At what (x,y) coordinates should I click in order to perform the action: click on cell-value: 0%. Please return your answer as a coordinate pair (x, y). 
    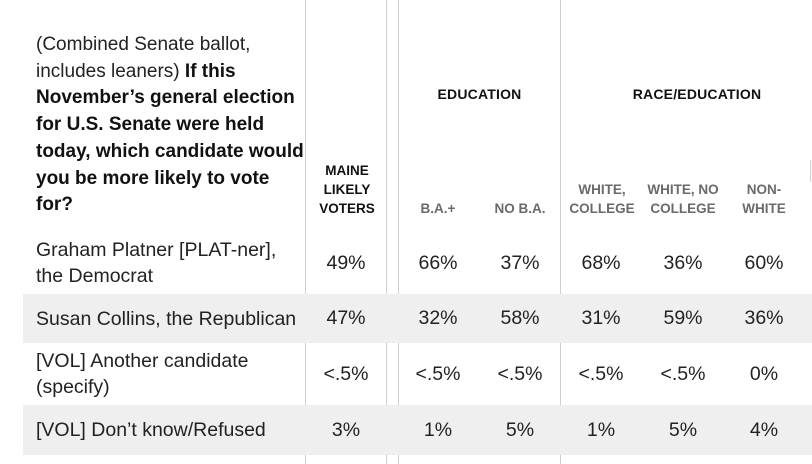
    Looking at the image, I should click on (764, 373).